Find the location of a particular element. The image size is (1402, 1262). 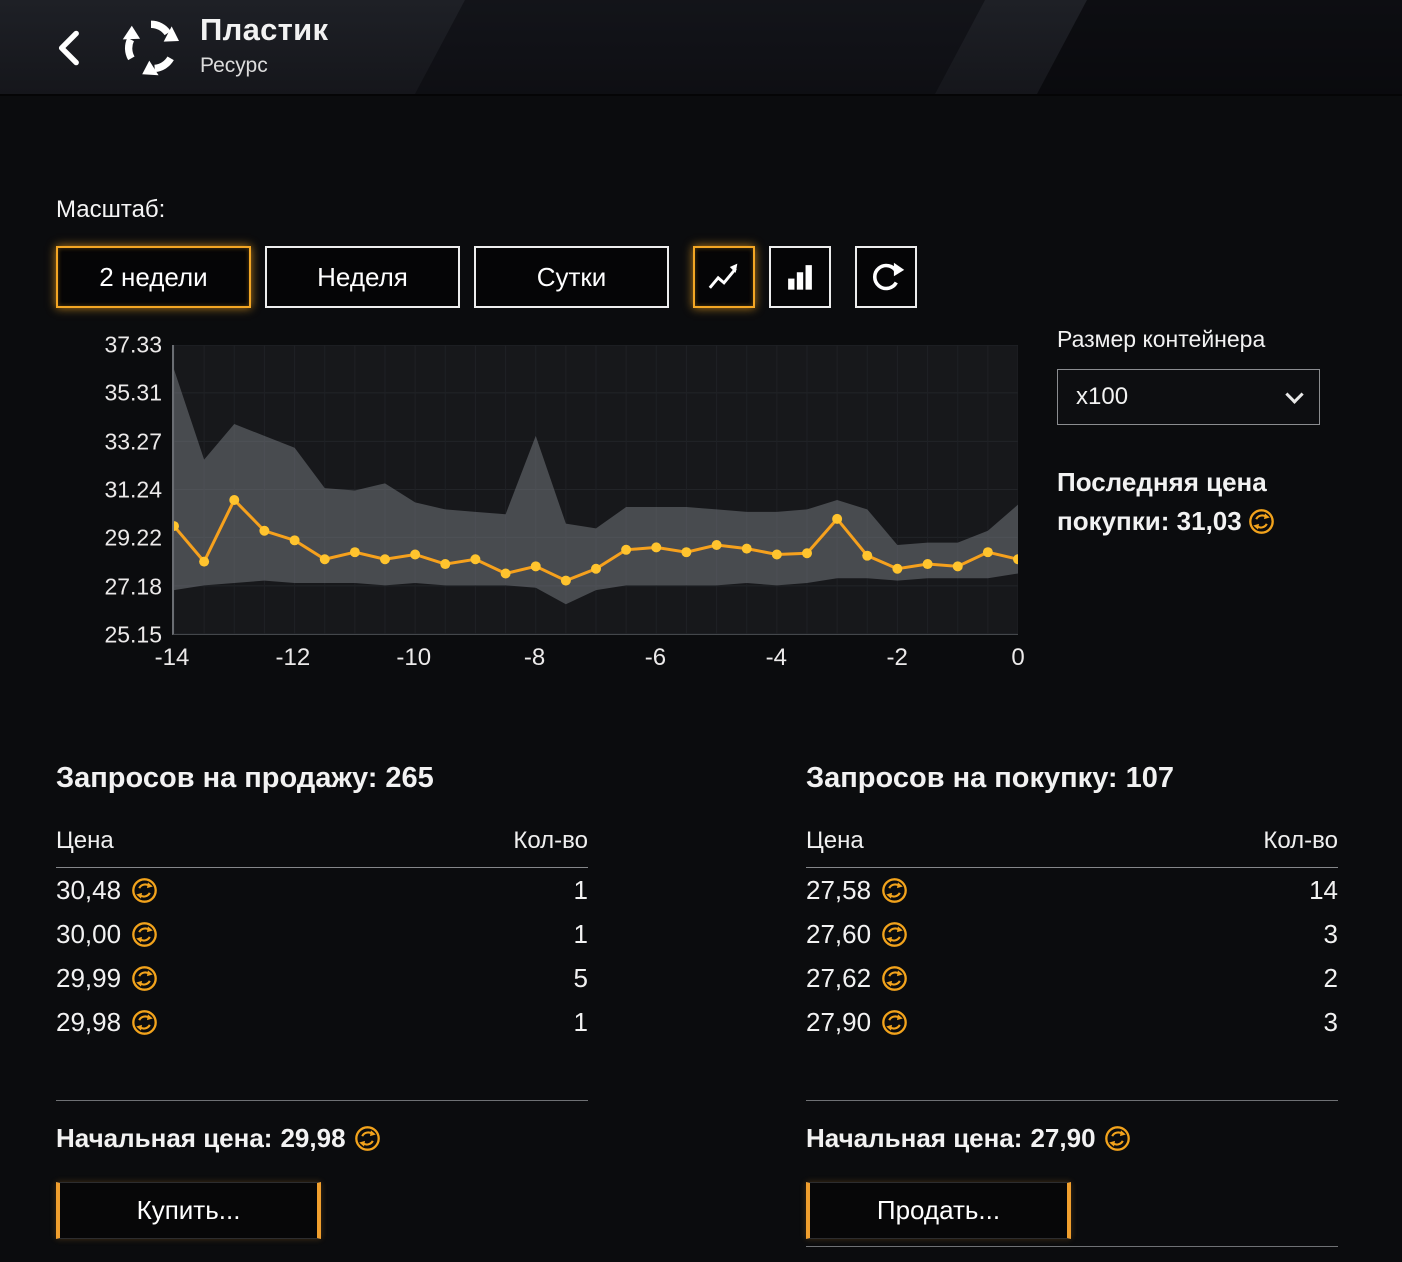

refresh-icon is located at coordinates (888, 276).